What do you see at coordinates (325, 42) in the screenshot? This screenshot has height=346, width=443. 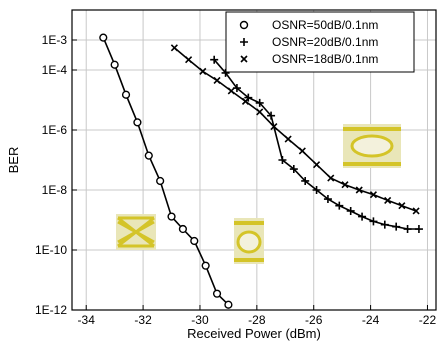 I see `legend-label: OSNR=20dB/0.1nm` at bounding box center [325, 42].